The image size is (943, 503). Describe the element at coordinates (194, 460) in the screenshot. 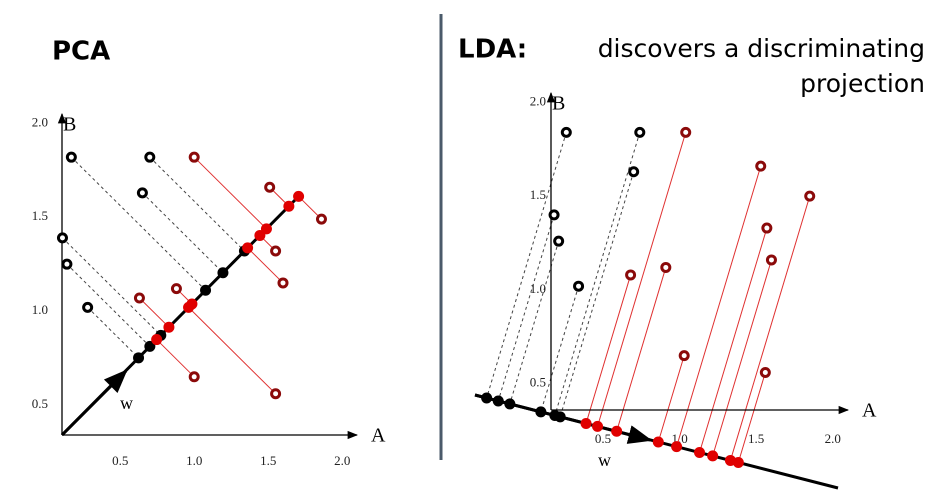

I see `x-tick-label: 1.0` at that location.